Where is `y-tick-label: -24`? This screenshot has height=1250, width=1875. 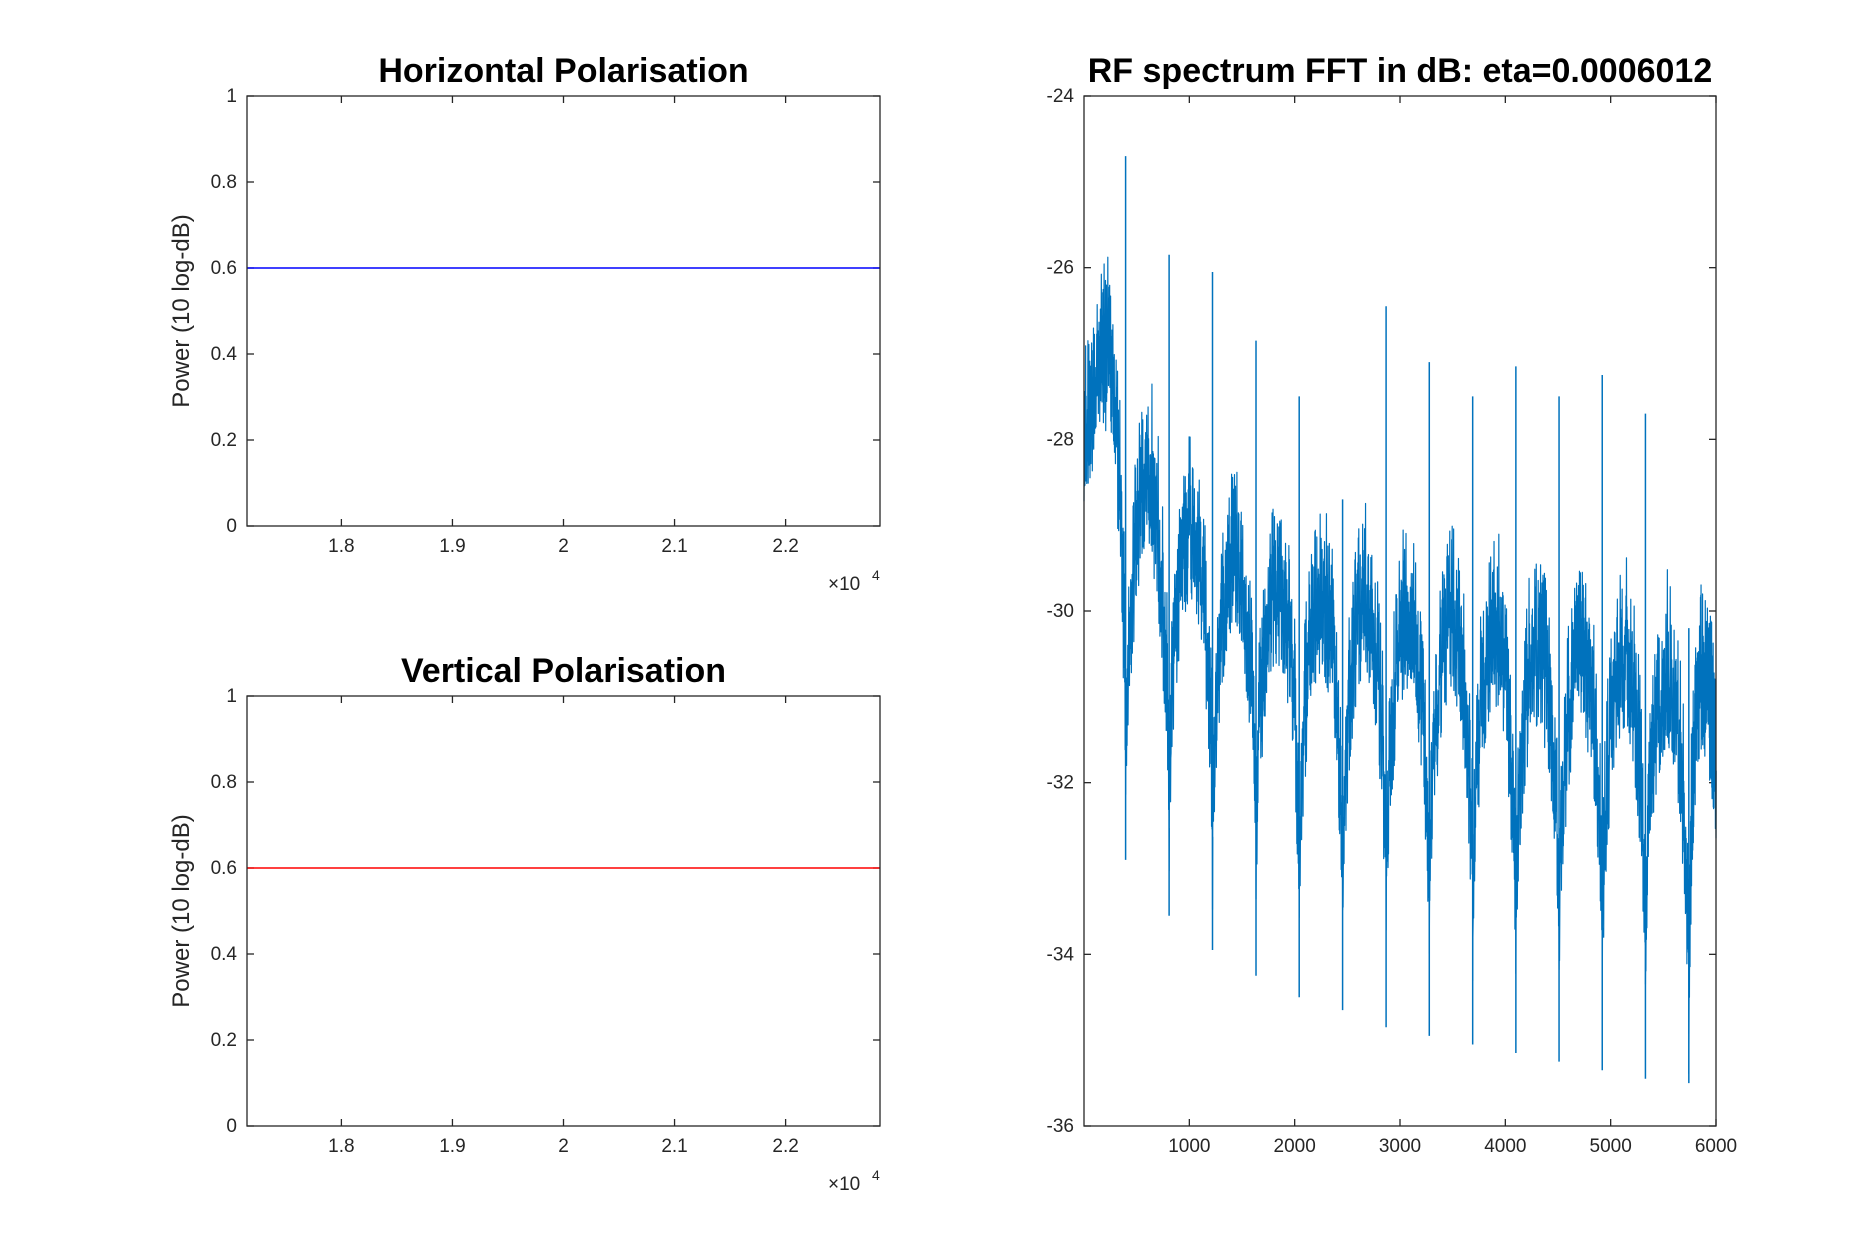 y-tick-label: -24 is located at coordinates (1061, 96).